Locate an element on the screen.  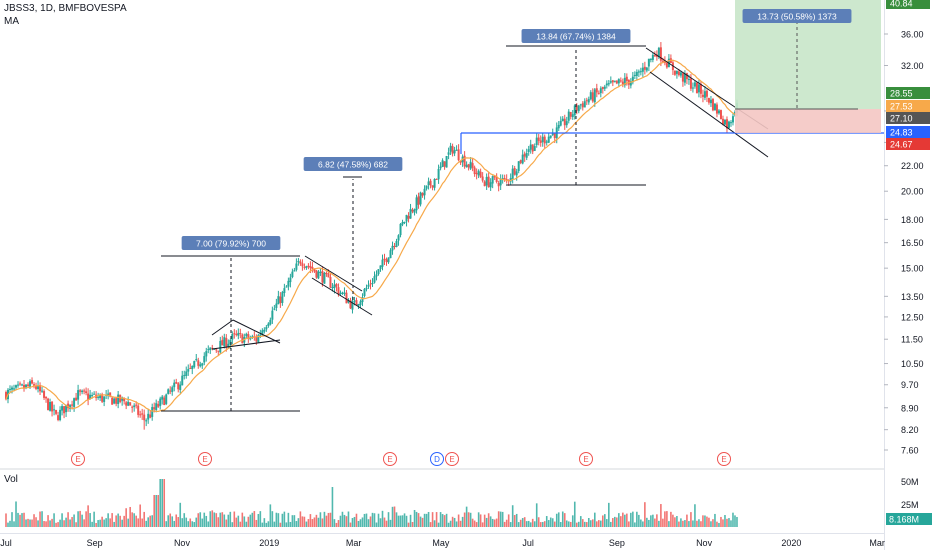
y-tick-label: 10.50 is located at coordinates (912, 364).